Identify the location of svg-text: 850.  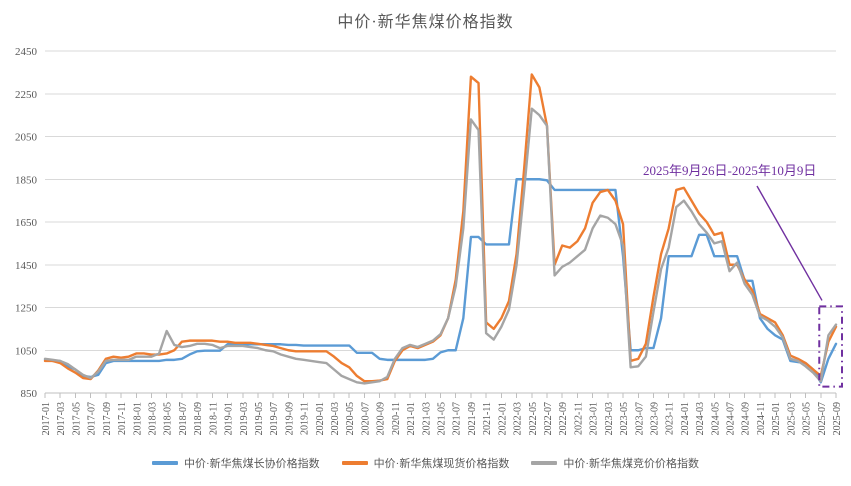
(29, 394).